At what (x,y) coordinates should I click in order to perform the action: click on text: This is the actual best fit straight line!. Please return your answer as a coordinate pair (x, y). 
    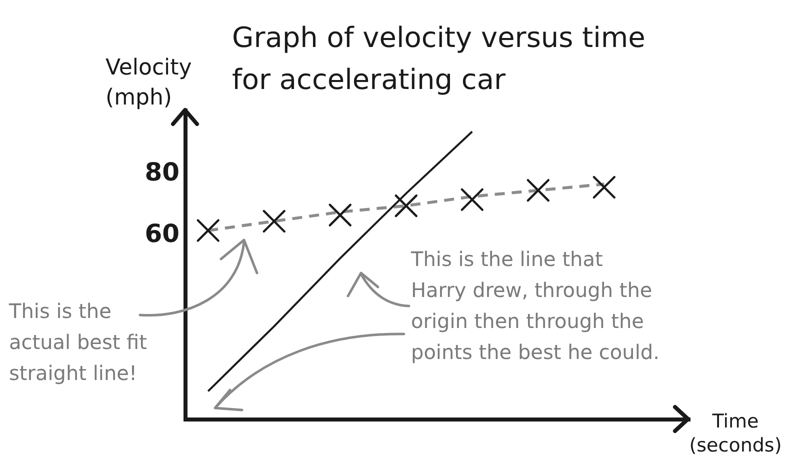
    Looking at the image, I should click on (78, 342).